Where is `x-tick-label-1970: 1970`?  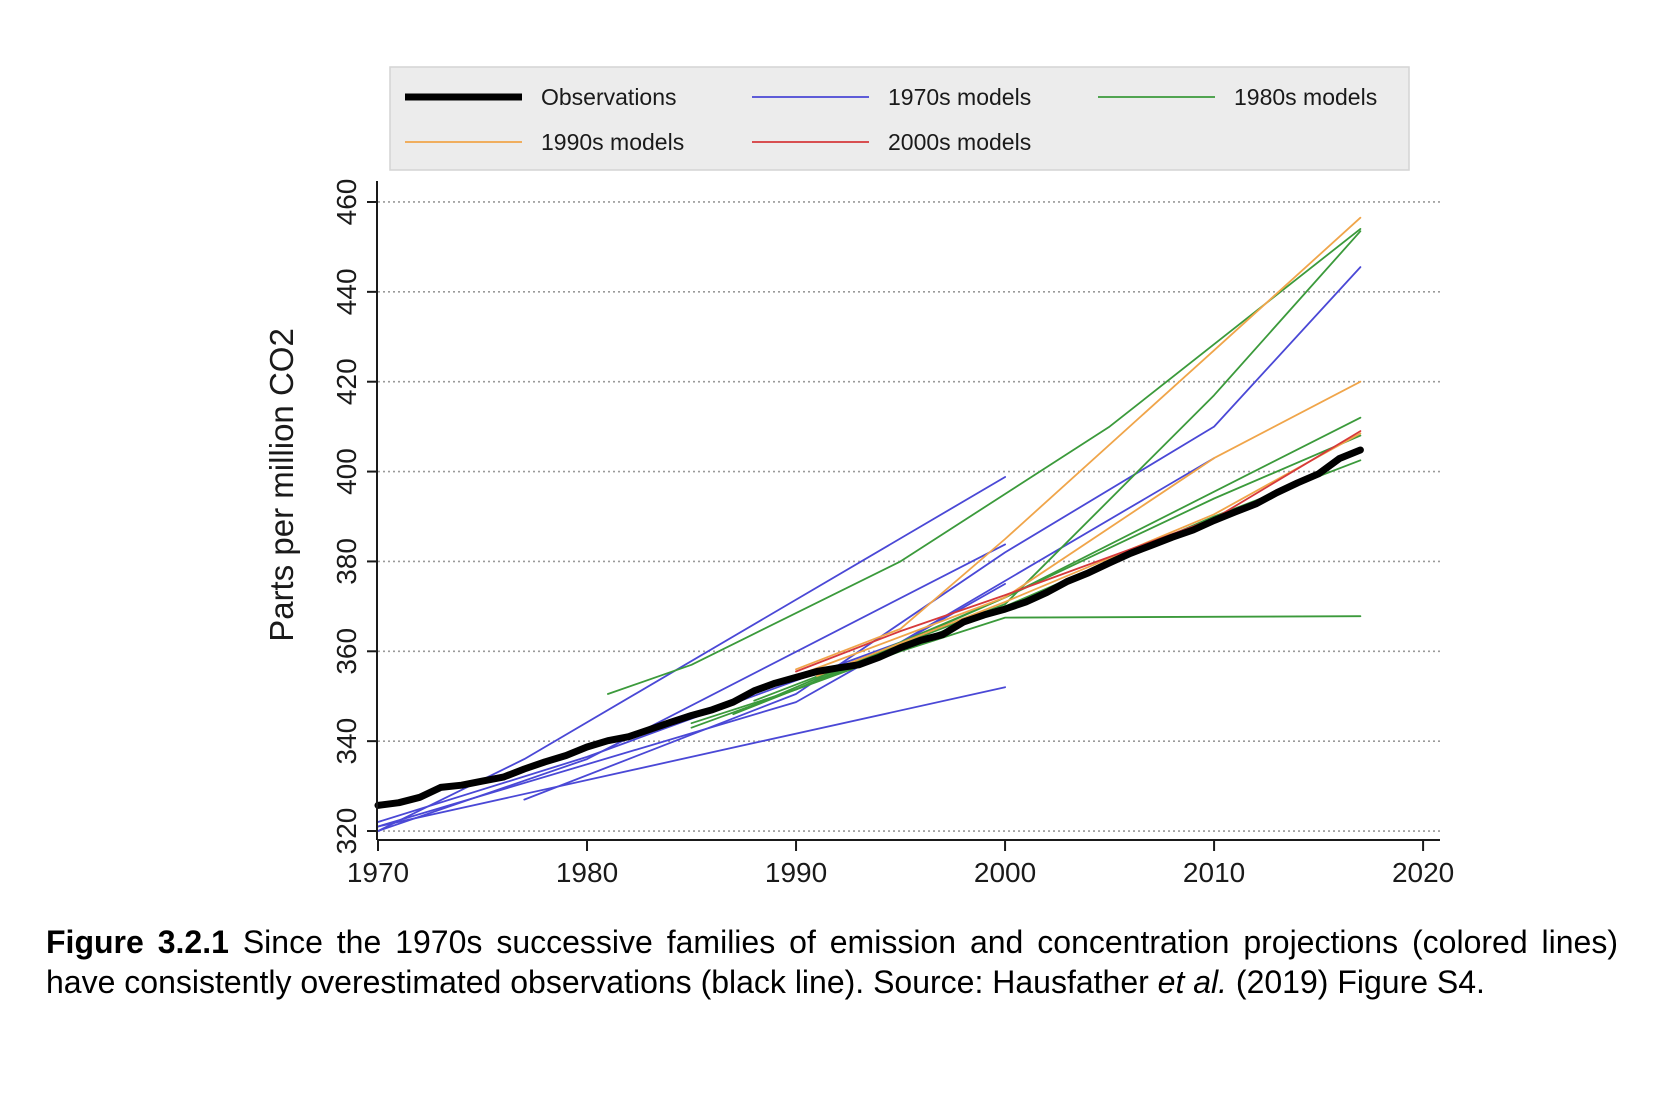
x-tick-label-1970: 1970 is located at coordinates (378, 872).